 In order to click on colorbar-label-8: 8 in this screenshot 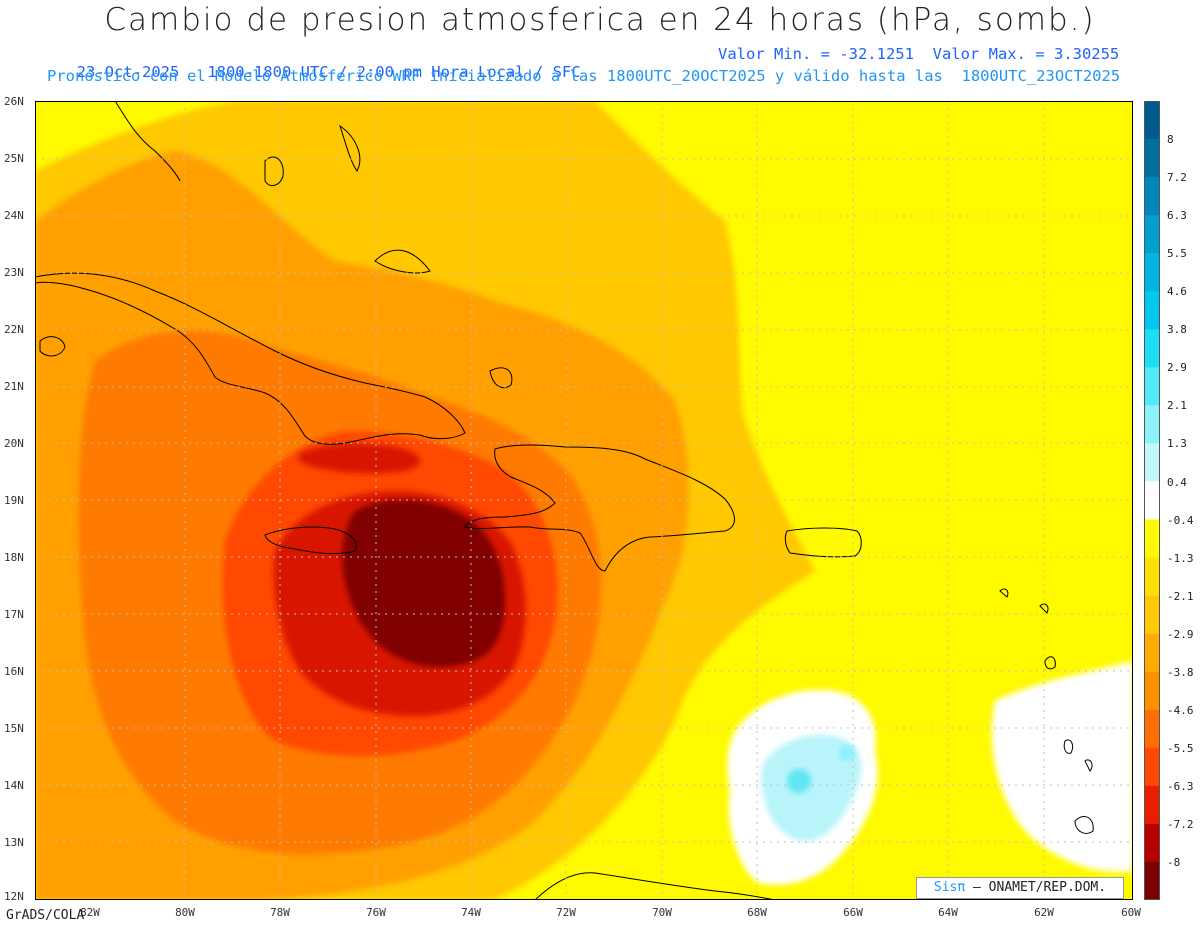, I will do `click(1170, 139)`.